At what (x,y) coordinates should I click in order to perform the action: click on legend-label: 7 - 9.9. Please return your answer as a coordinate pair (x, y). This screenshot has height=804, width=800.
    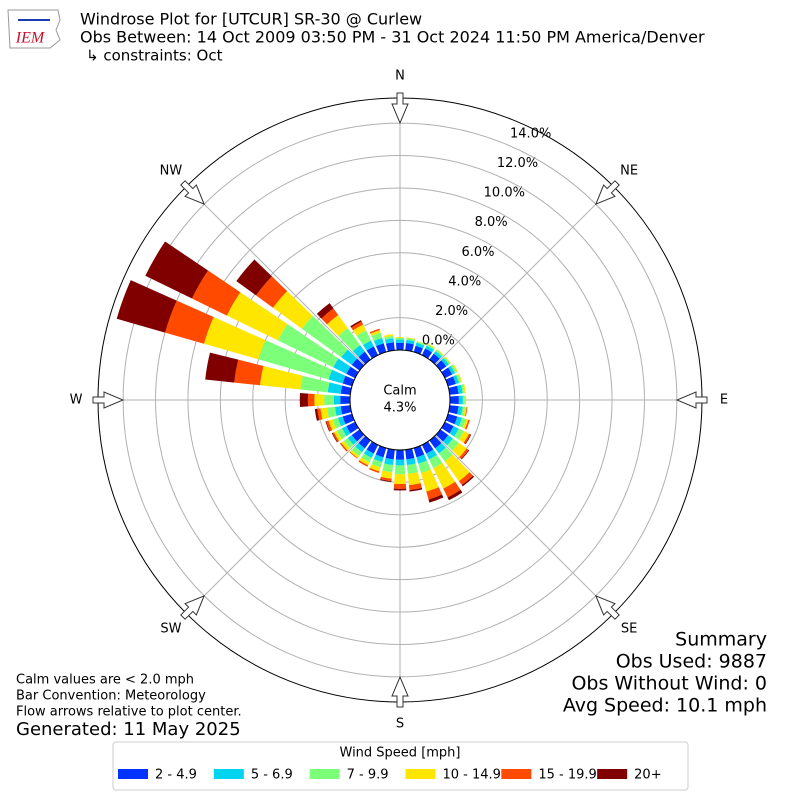
    Looking at the image, I should click on (368, 775).